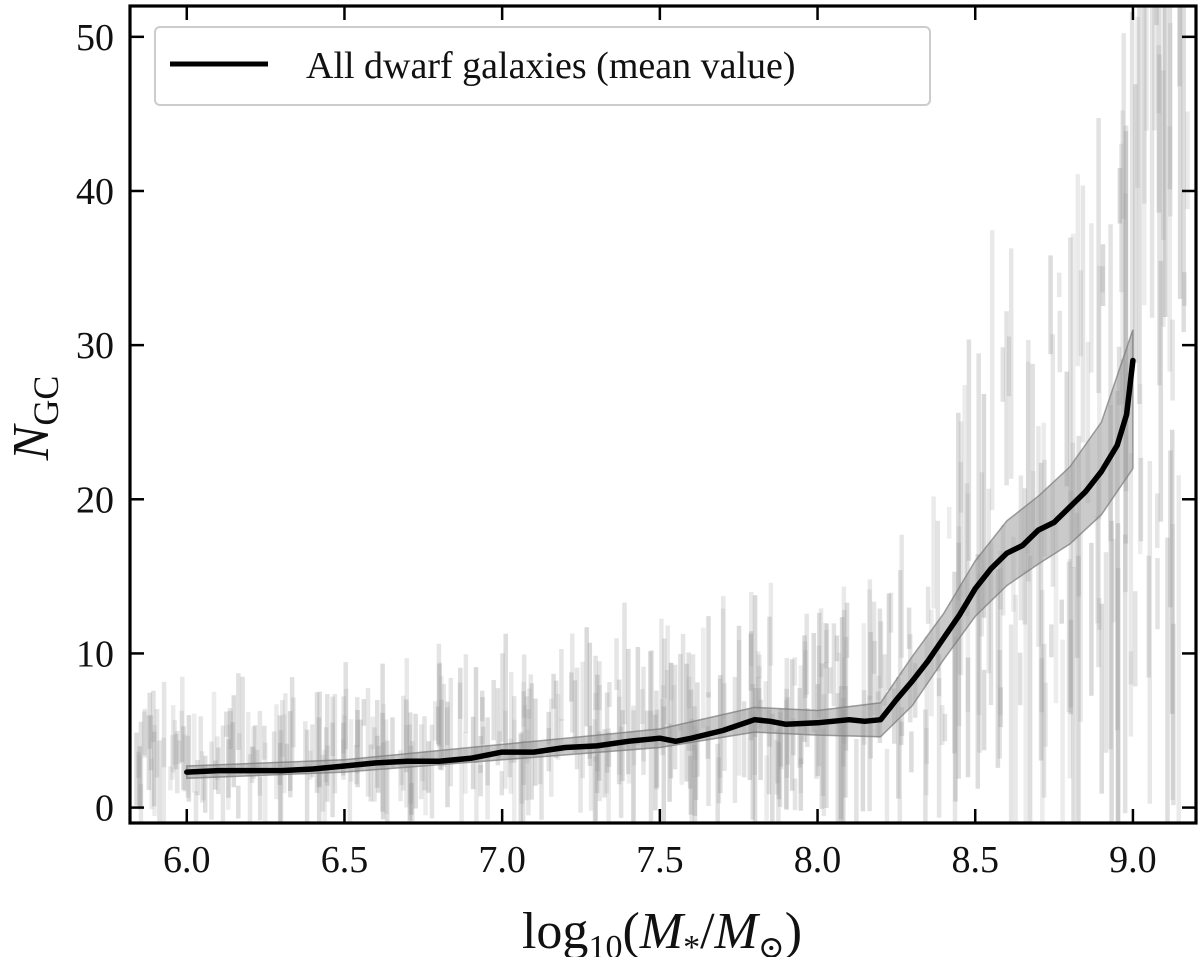 The width and height of the screenshot is (1200, 957). Describe the element at coordinates (707, 930) in the screenshot. I see `x-label-slash: /` at that location.